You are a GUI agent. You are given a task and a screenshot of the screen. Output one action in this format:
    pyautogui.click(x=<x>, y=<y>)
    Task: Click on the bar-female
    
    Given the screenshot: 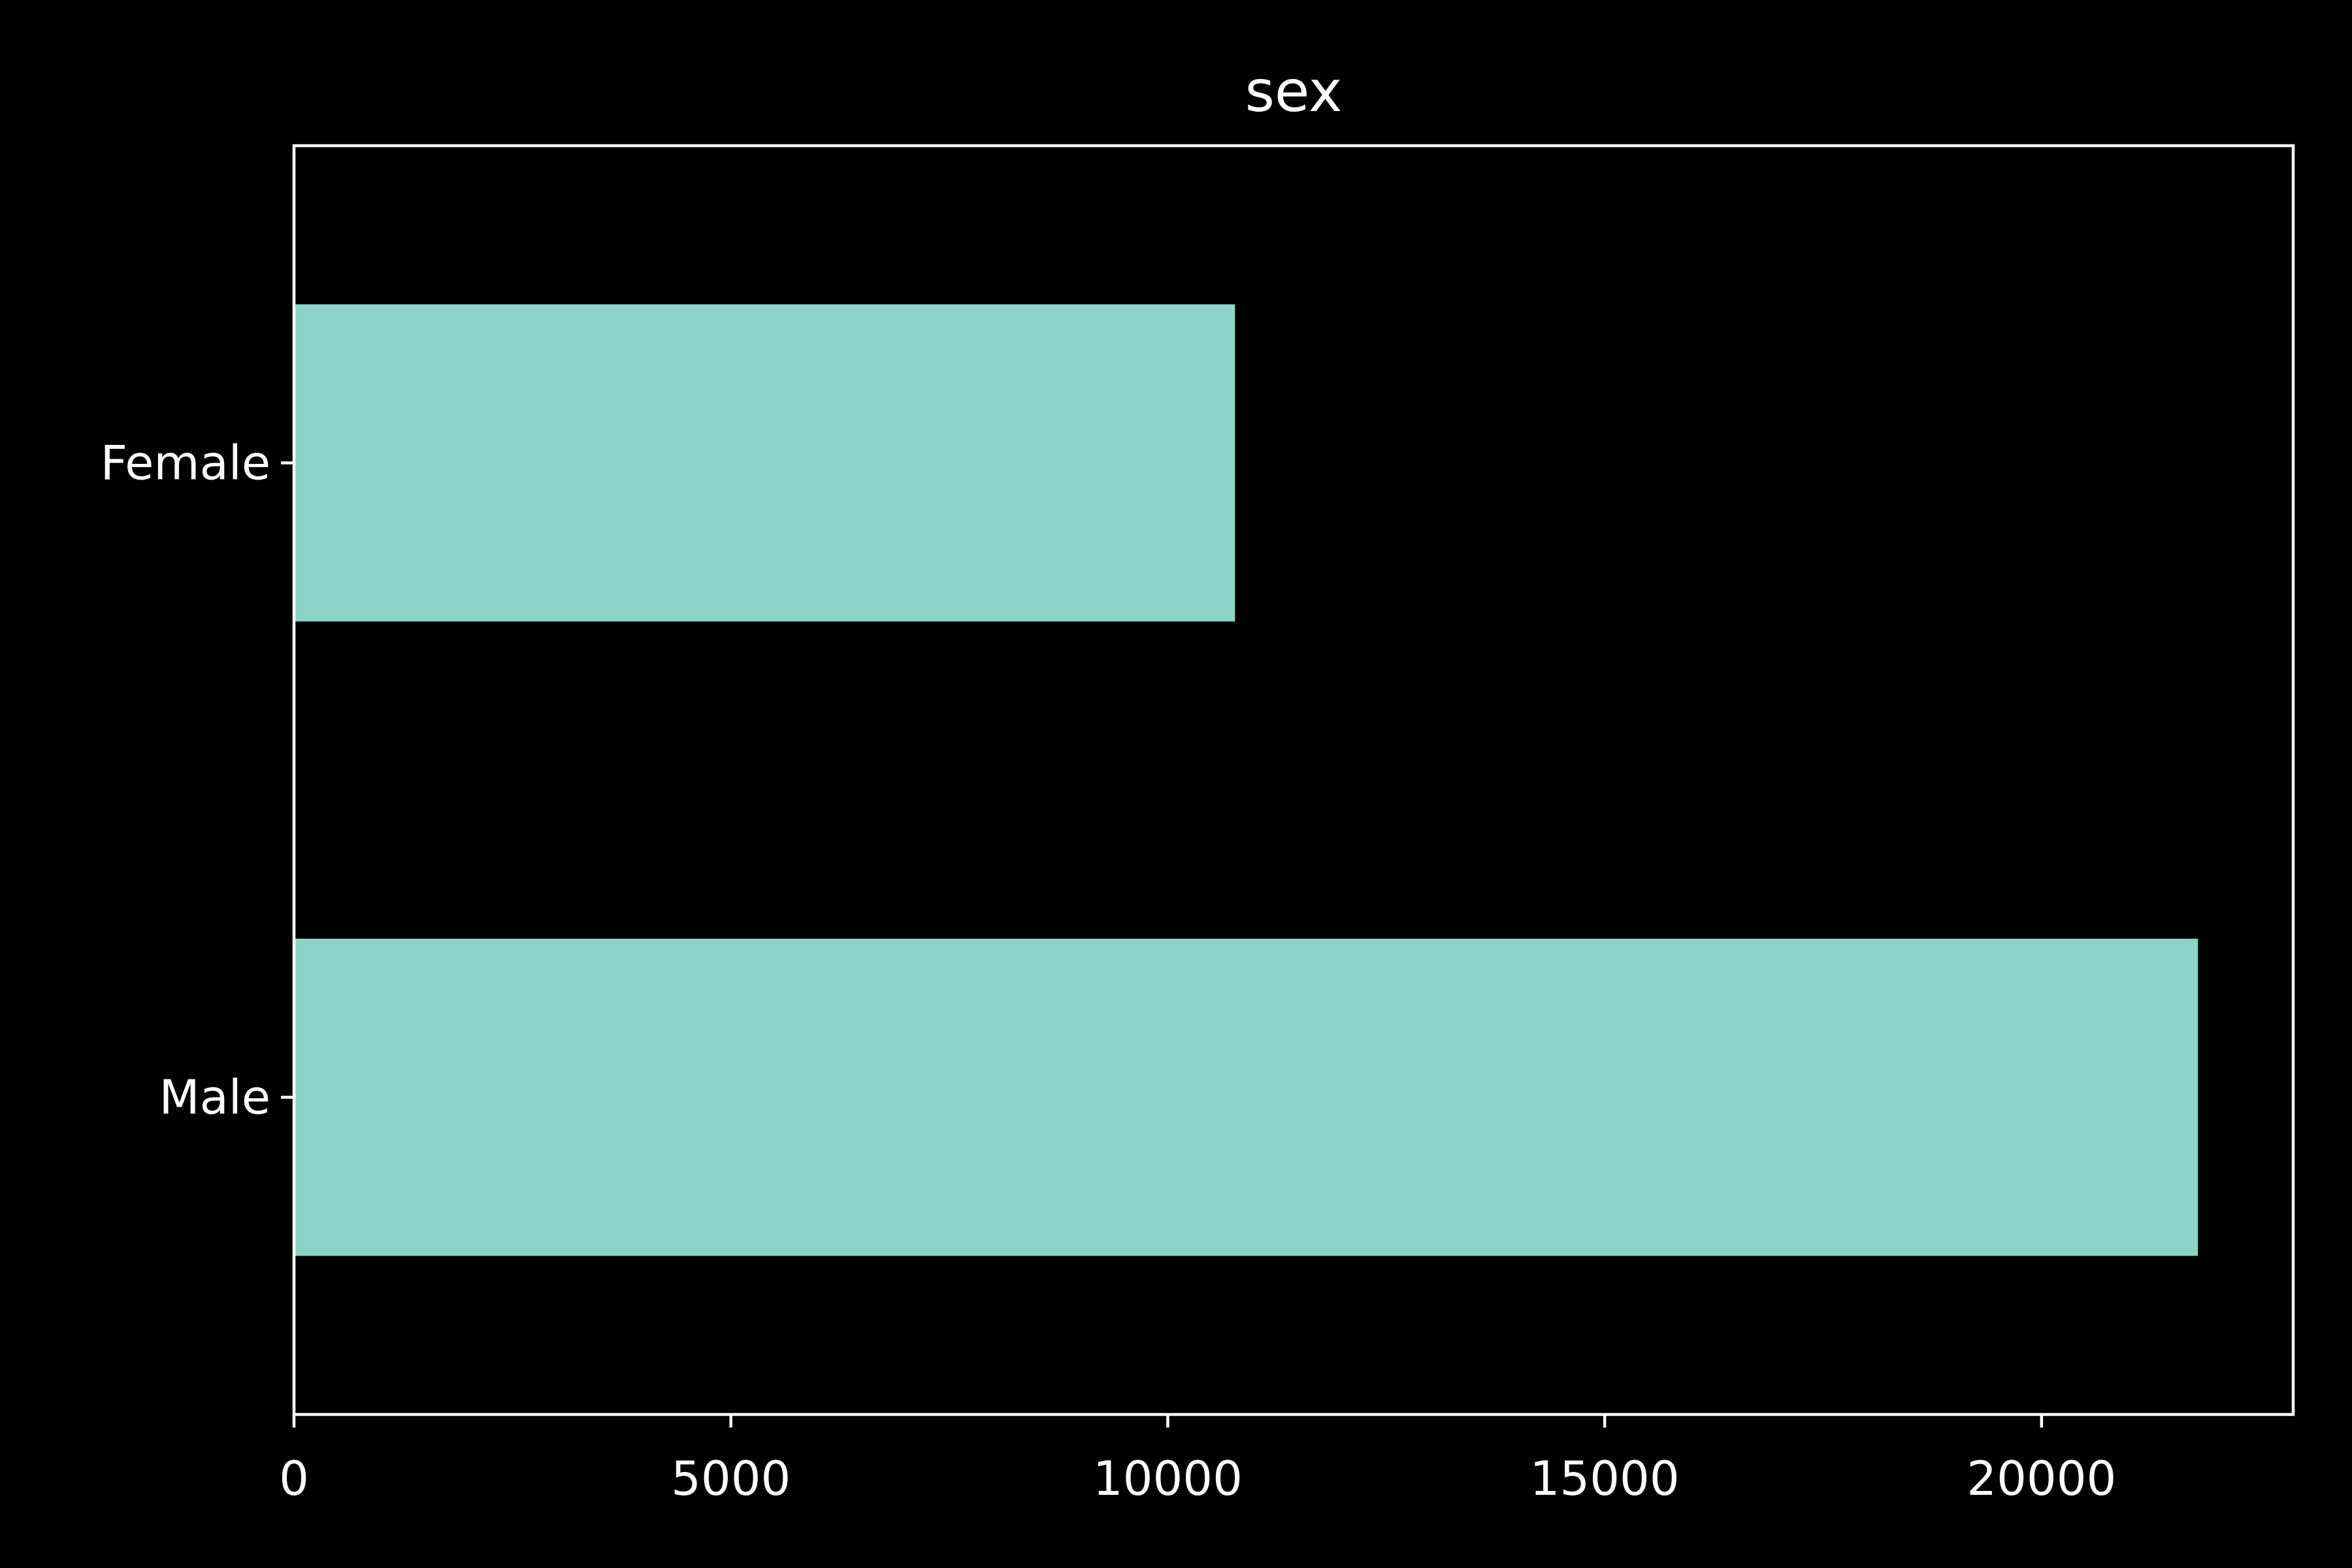 What is the action you would take?
    pyautogui.click(x=764, y=463)
    